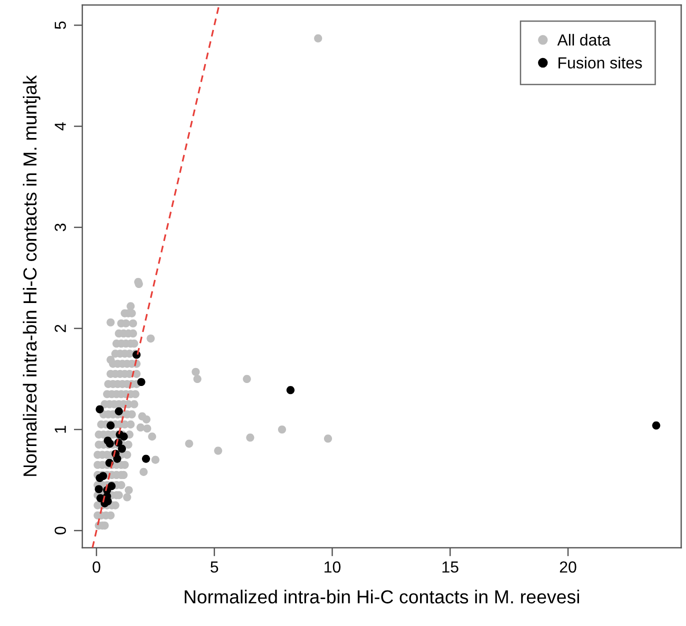 Image resolution: width=686 pixels, height=626 pixels. What do you see at coordinates (568, 567) in the screenshot?
I see `x-tick-label: 20` at bounding box center [568, 567].